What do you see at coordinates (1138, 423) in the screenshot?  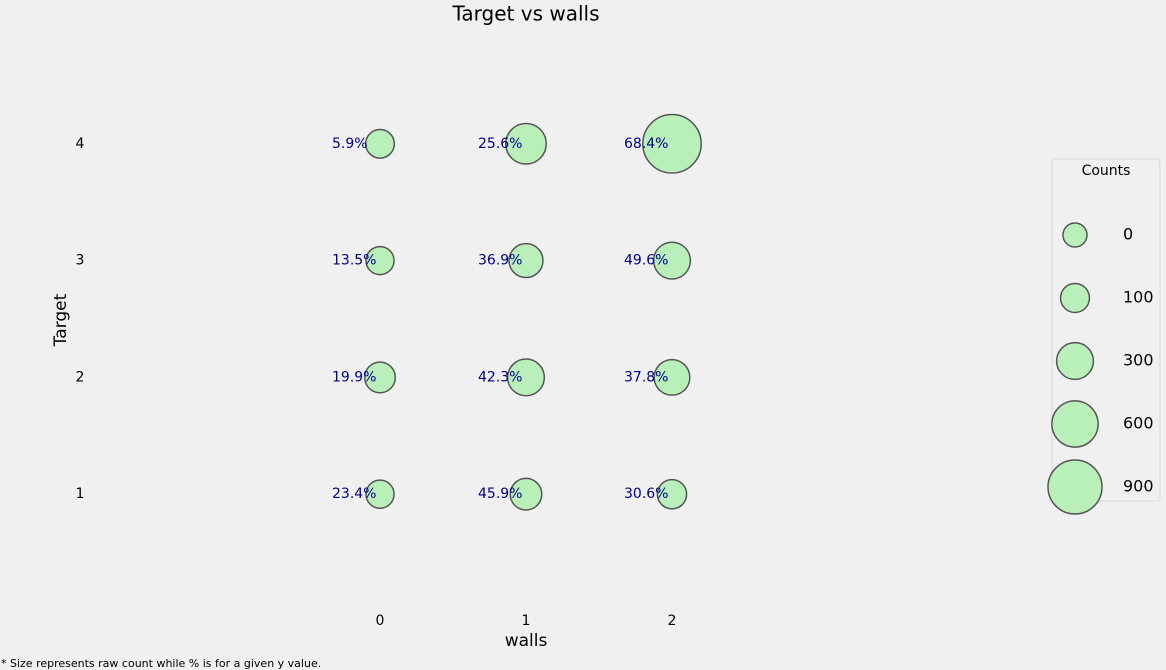 I see `legend-label: 600` at bounding box center [1138, 423].